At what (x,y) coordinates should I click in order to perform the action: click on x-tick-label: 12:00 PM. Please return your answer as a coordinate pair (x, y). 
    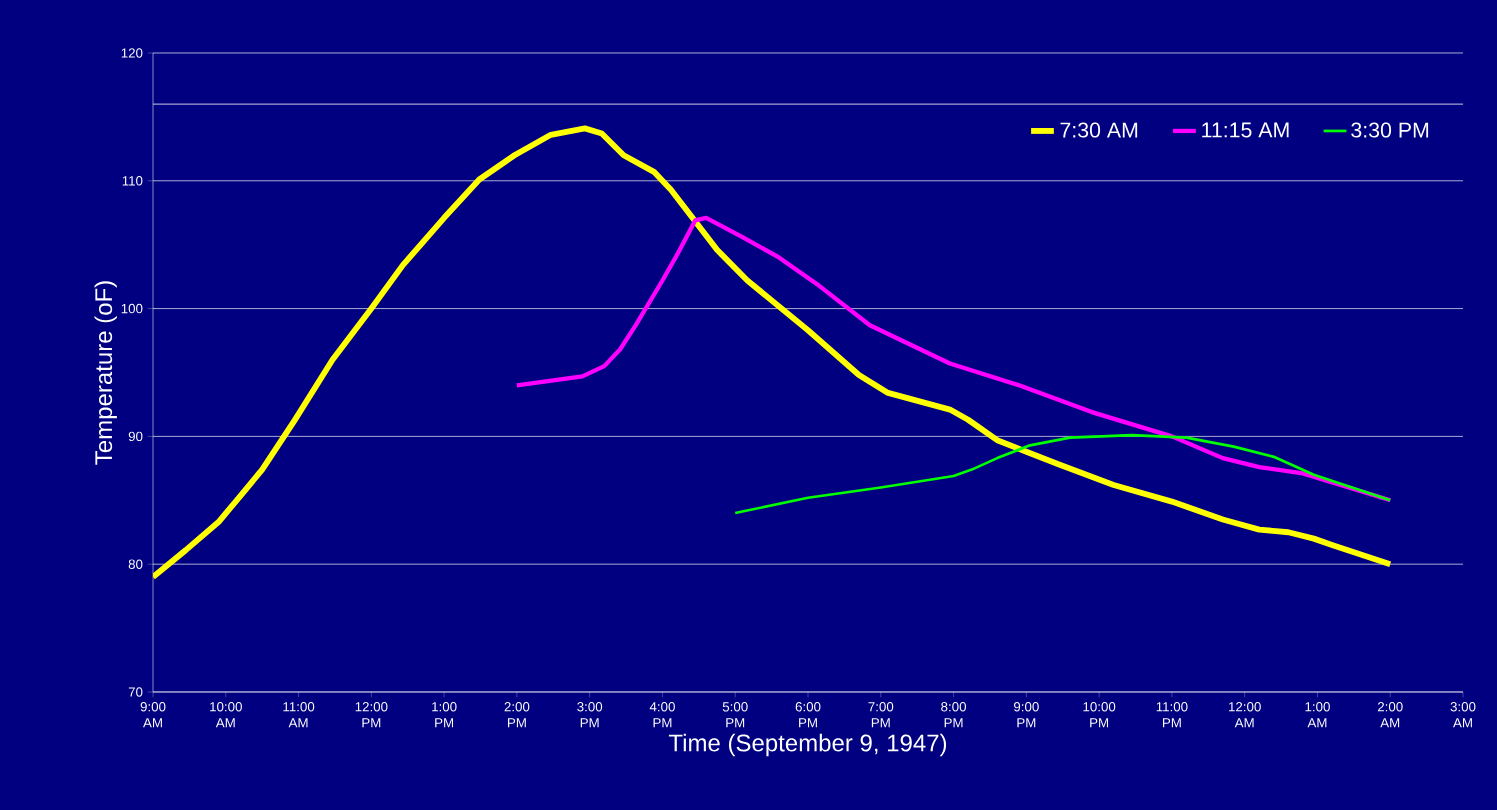
    Looking at the image, I should click on (371, 715).